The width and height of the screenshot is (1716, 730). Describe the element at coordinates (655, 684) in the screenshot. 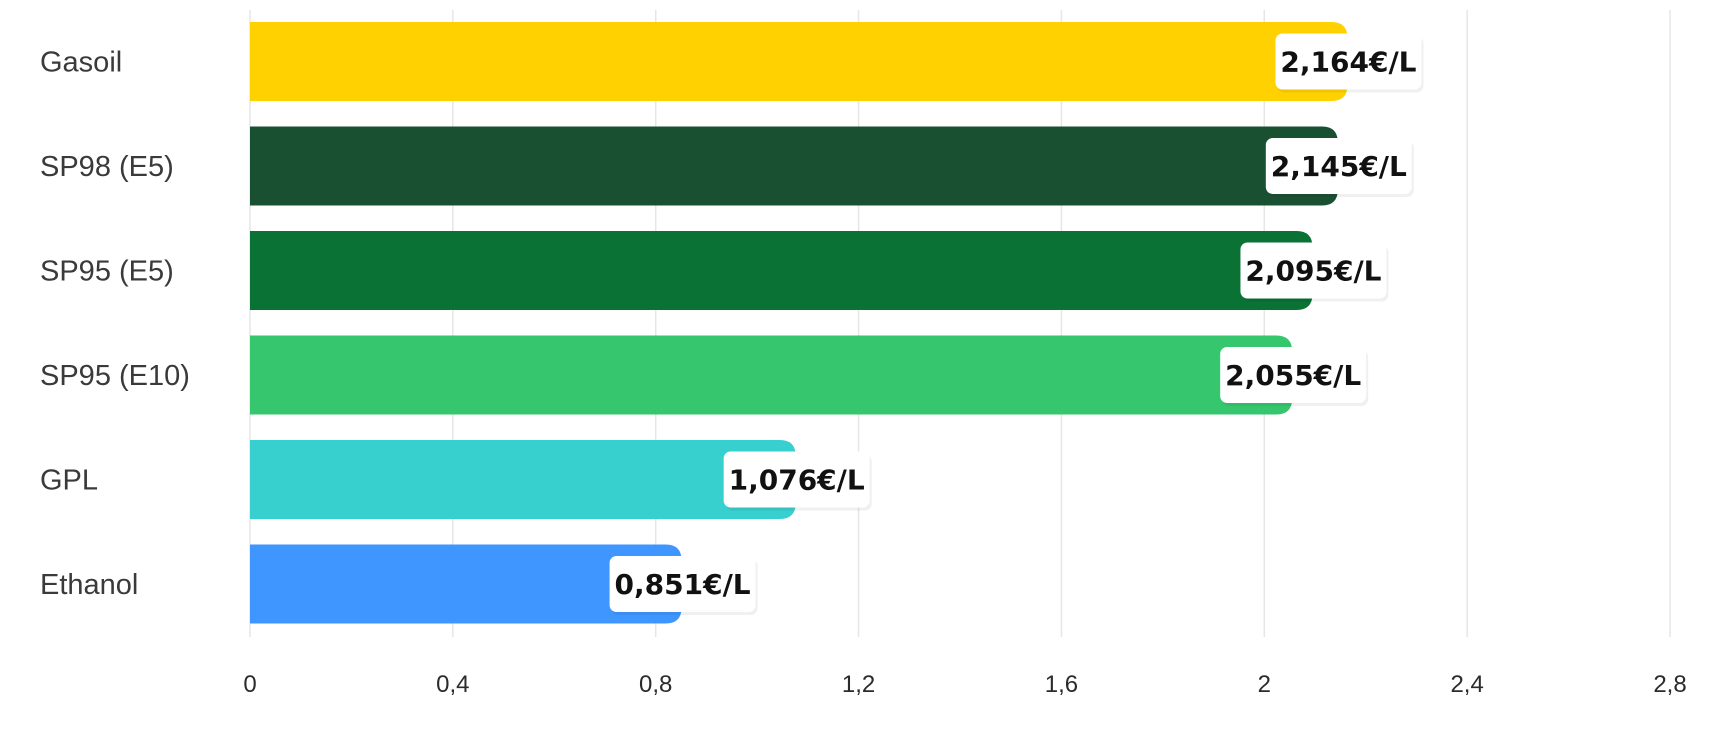

I see `x-tick-label: 0,8` at that location.